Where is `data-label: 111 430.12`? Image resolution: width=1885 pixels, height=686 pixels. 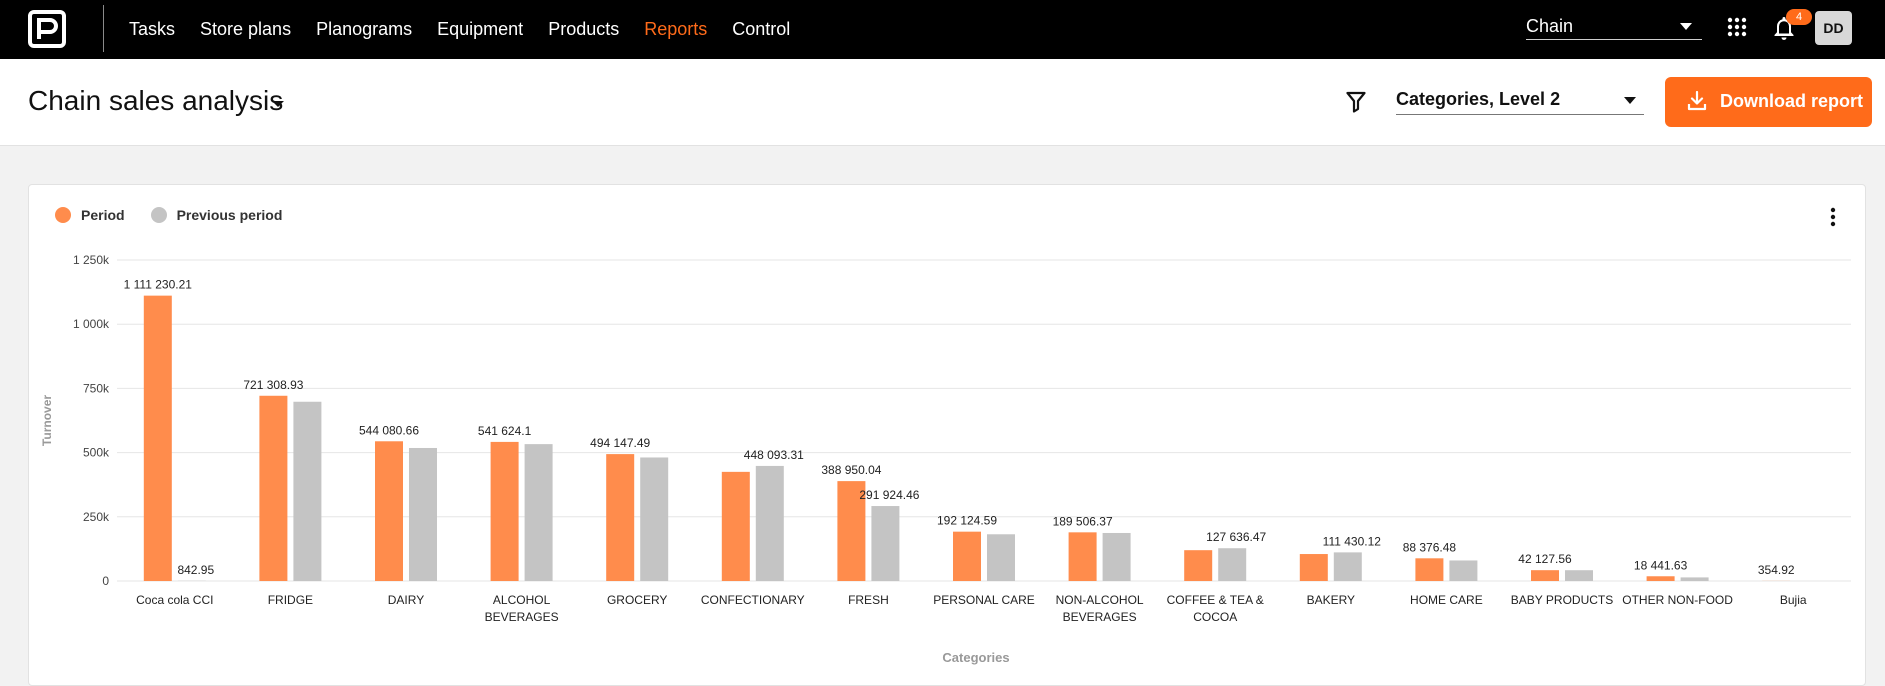
data-label: 111 430.12 is located at coordinates (1352, 541).